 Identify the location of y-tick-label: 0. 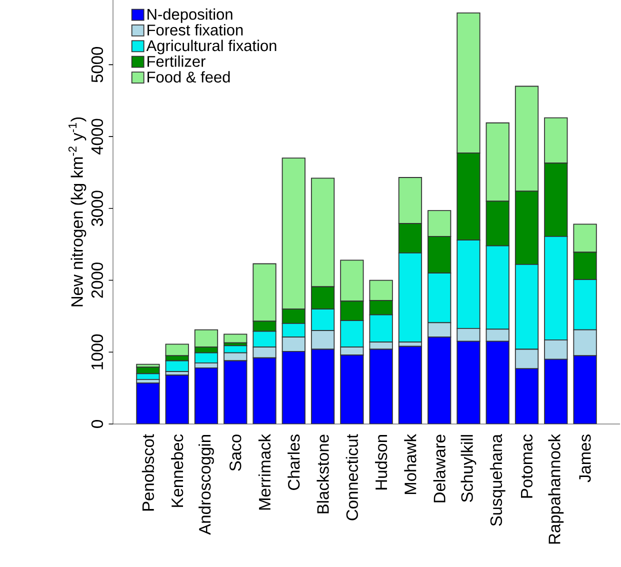
(97, 424).